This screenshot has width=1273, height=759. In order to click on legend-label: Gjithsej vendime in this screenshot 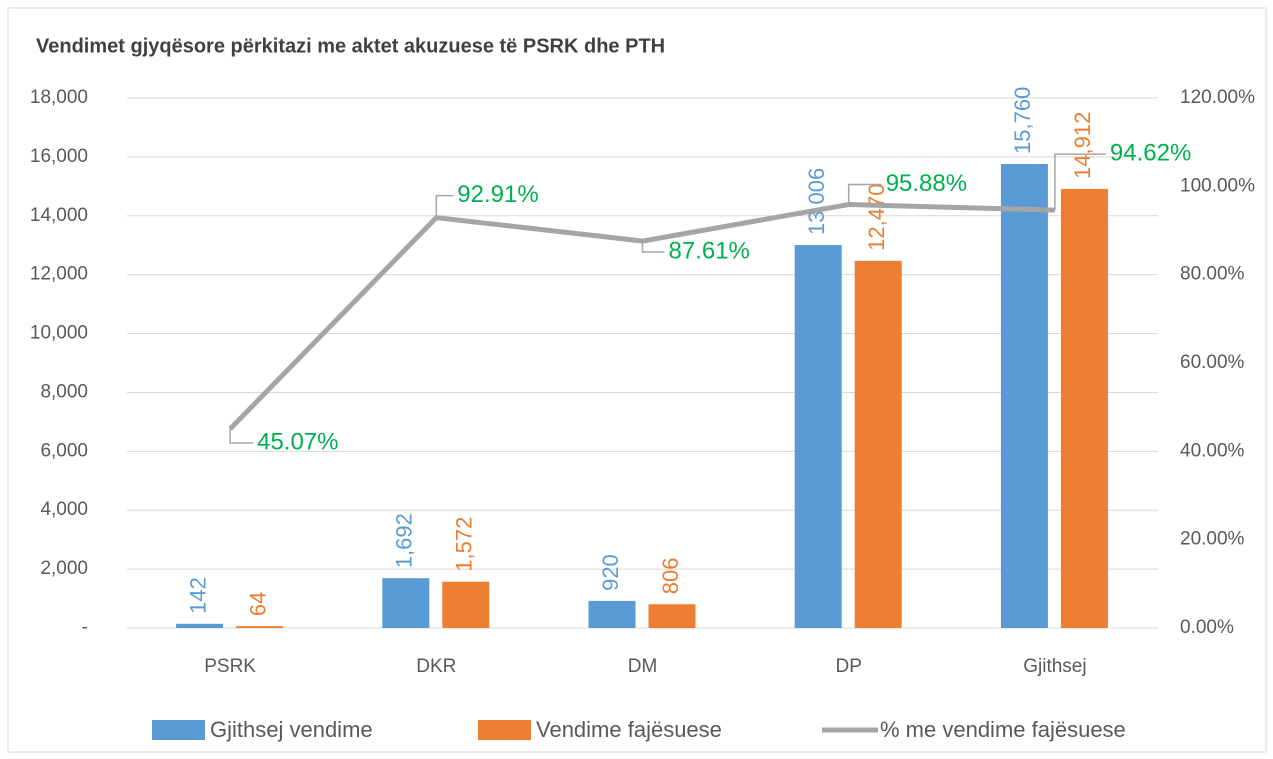, I will do `click(291, 729)`.